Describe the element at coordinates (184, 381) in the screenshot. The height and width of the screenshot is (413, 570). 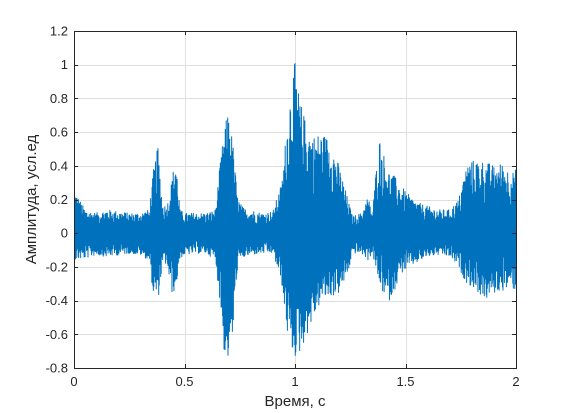
I see `x-tick-label: 0.5` at that location.